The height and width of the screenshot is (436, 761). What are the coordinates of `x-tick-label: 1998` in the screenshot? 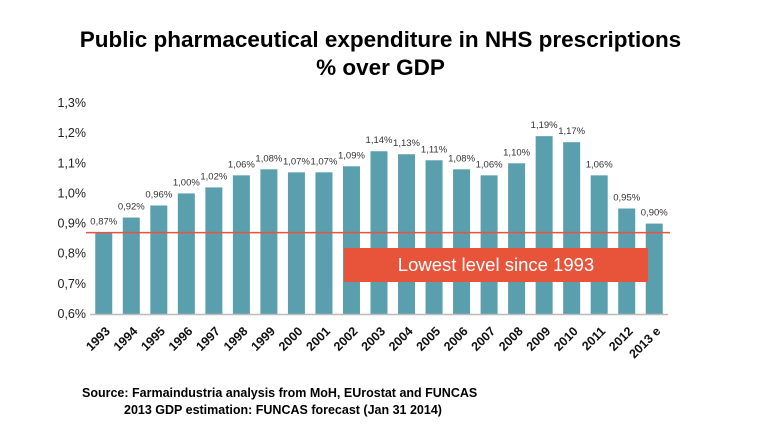 It's located at (236, 339).